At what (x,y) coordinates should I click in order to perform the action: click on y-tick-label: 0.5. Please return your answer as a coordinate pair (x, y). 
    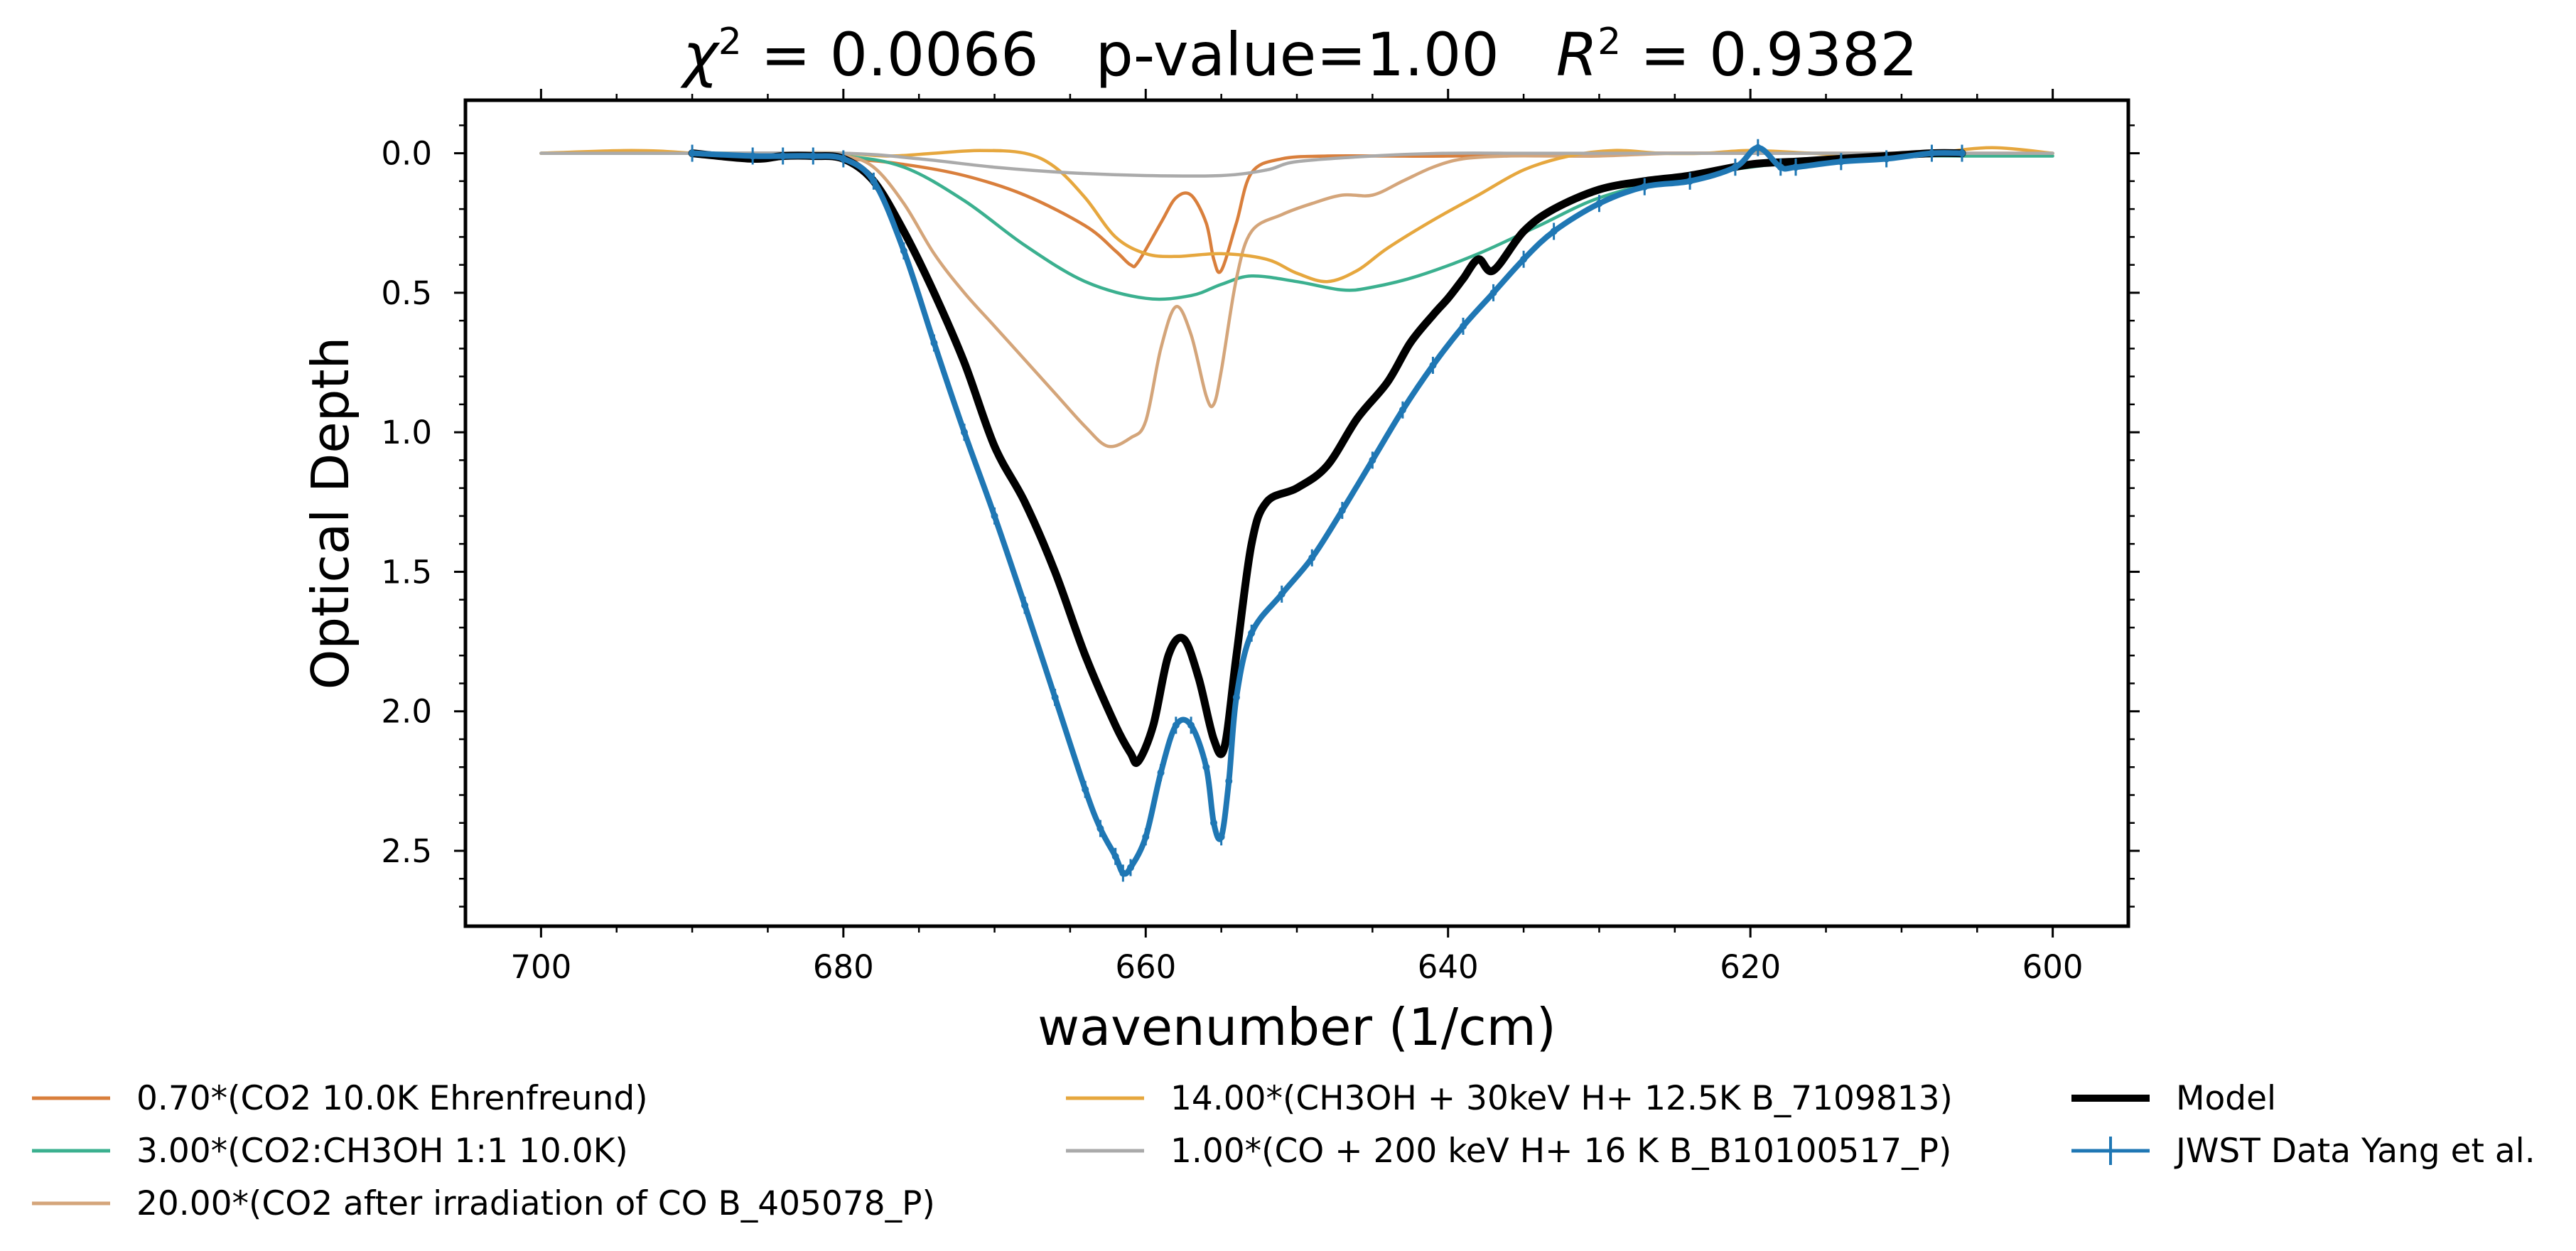
    Looking at the image, I should click on (406, 293).